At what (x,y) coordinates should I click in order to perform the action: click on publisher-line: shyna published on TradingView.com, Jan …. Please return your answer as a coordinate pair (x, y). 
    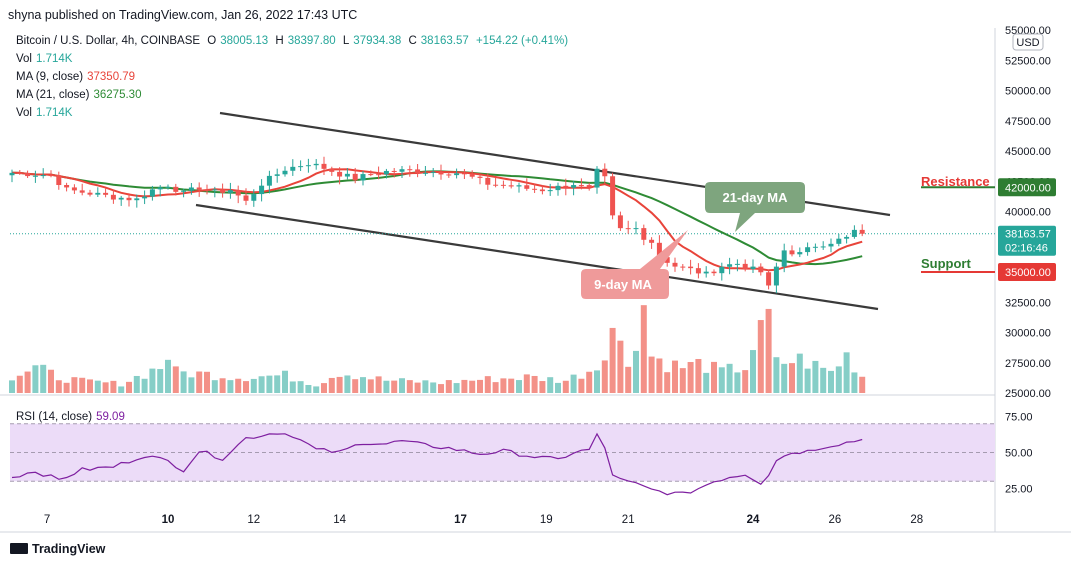
    Looking at the image, I should click on (183, 15).